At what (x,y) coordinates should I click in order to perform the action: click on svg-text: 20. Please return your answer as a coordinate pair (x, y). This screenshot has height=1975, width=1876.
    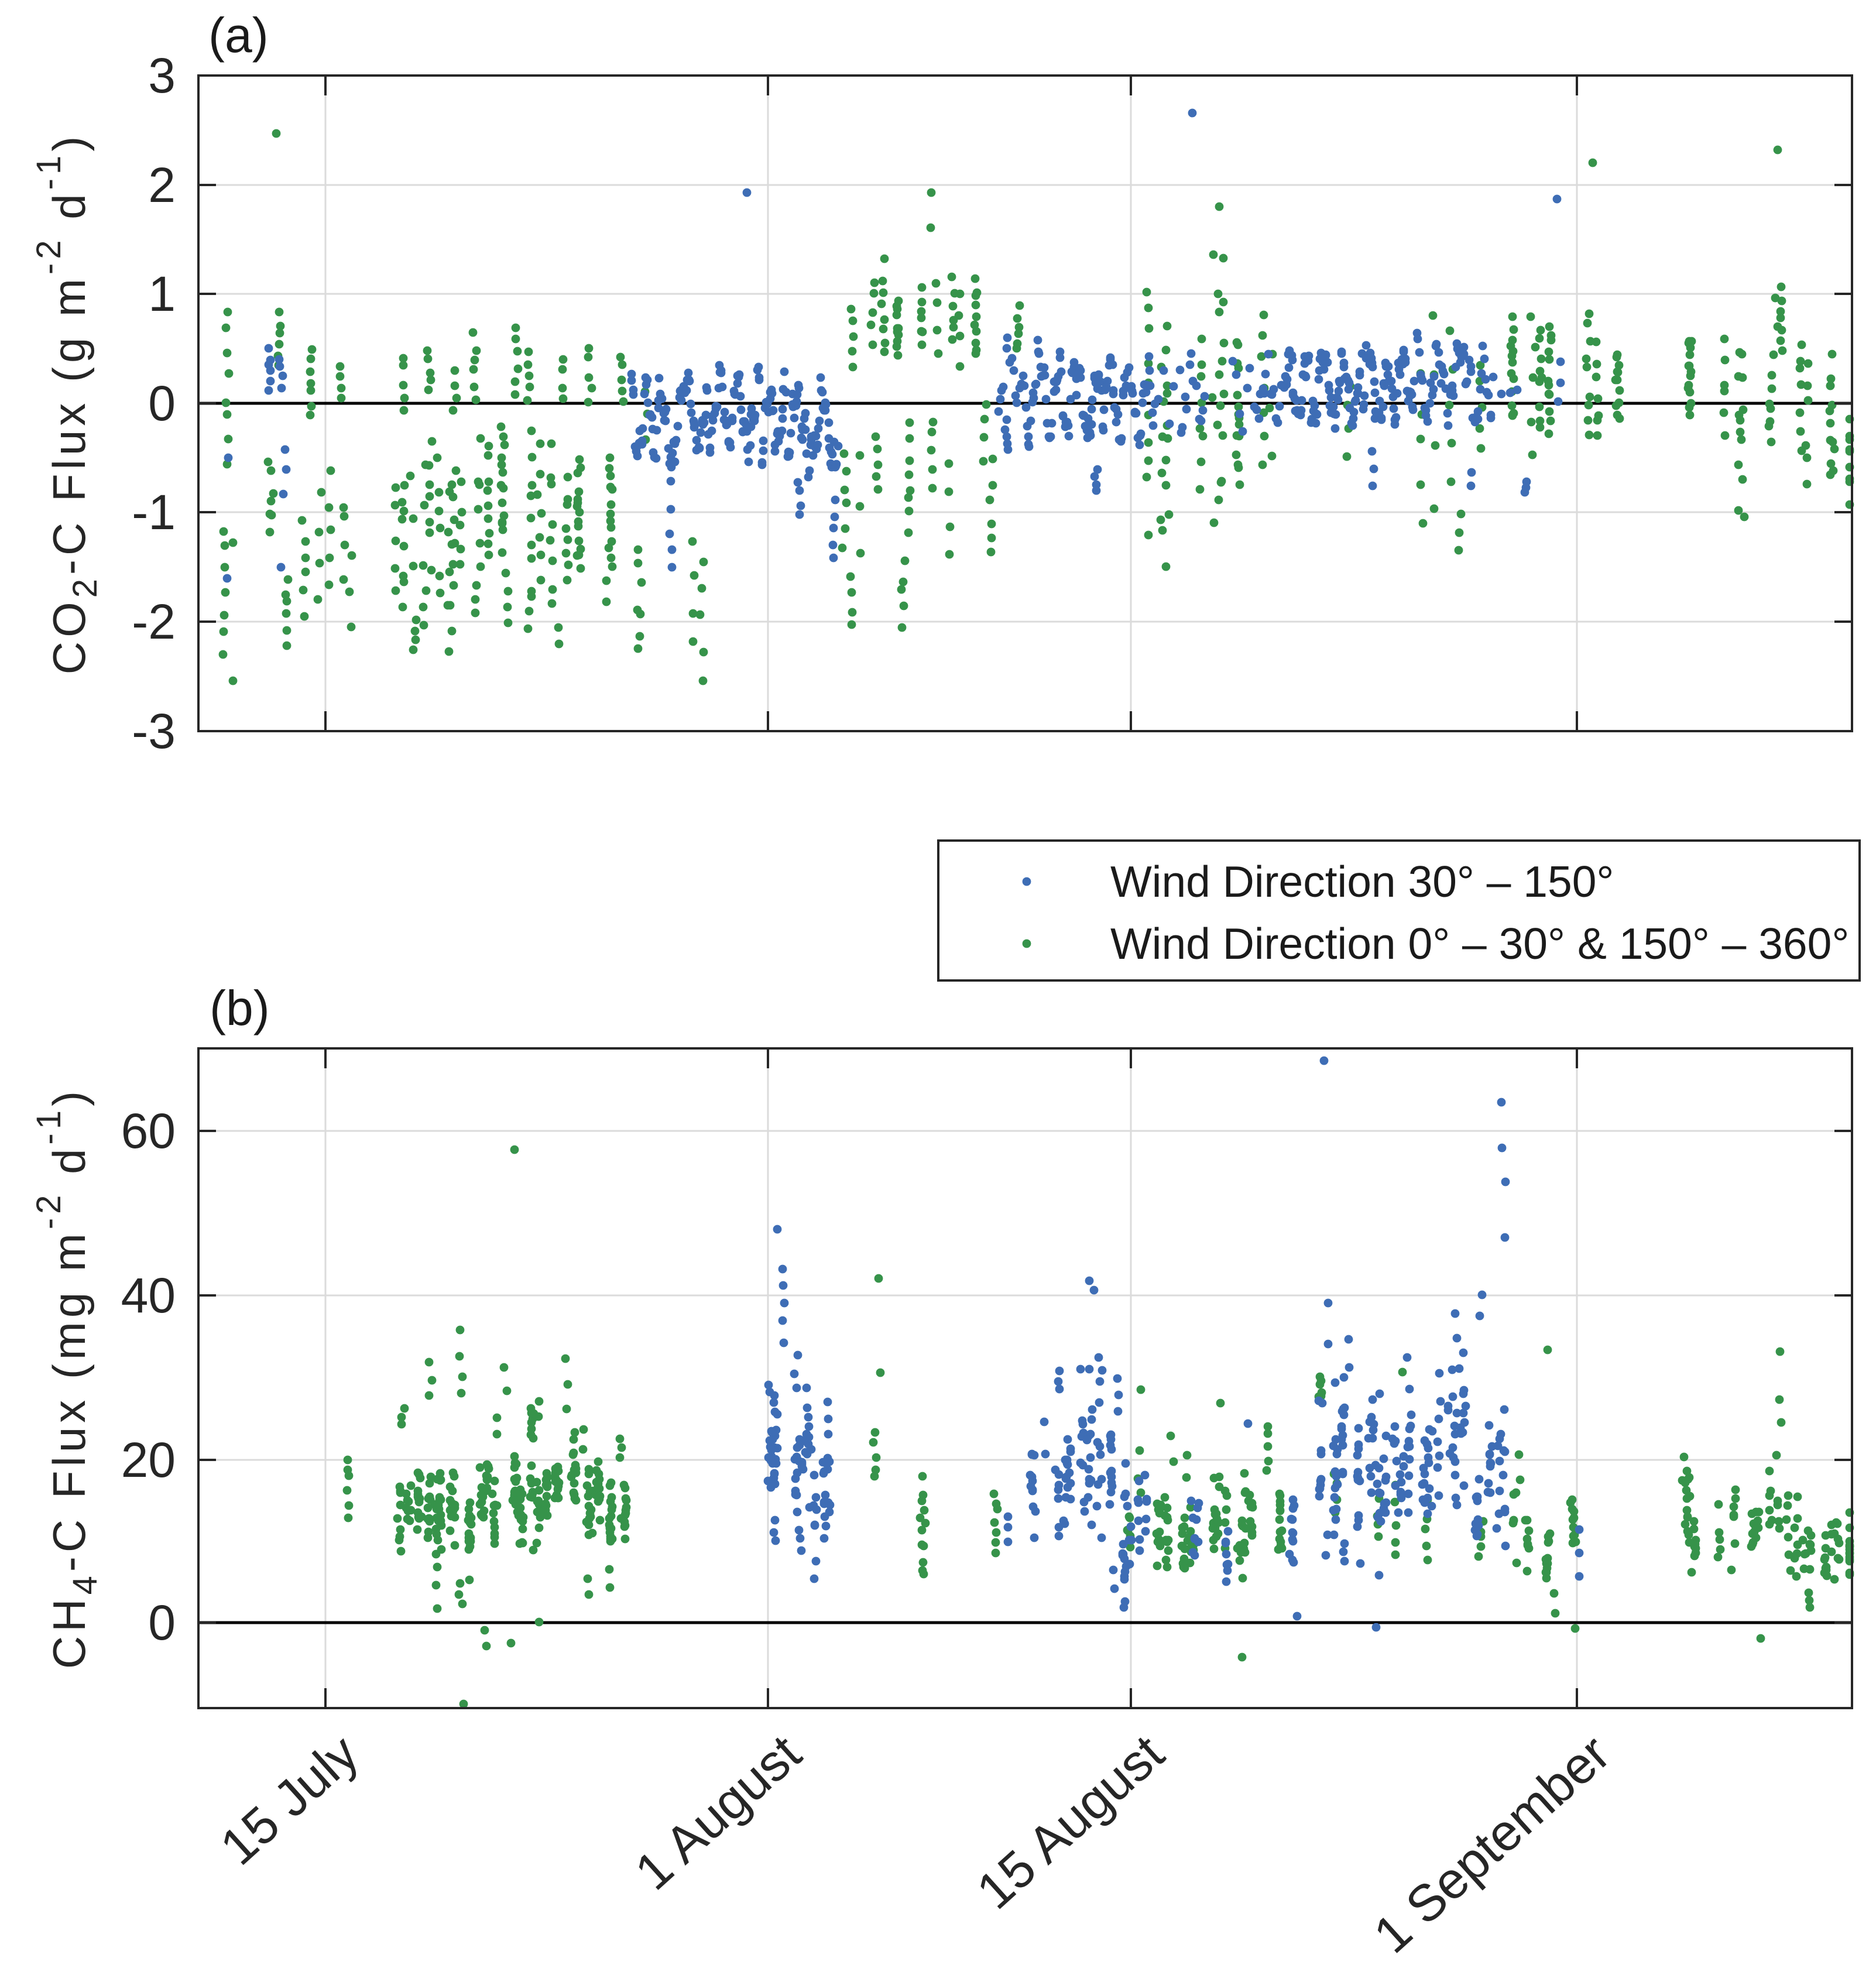
    Looking at the image, I should click on (148, 1460).